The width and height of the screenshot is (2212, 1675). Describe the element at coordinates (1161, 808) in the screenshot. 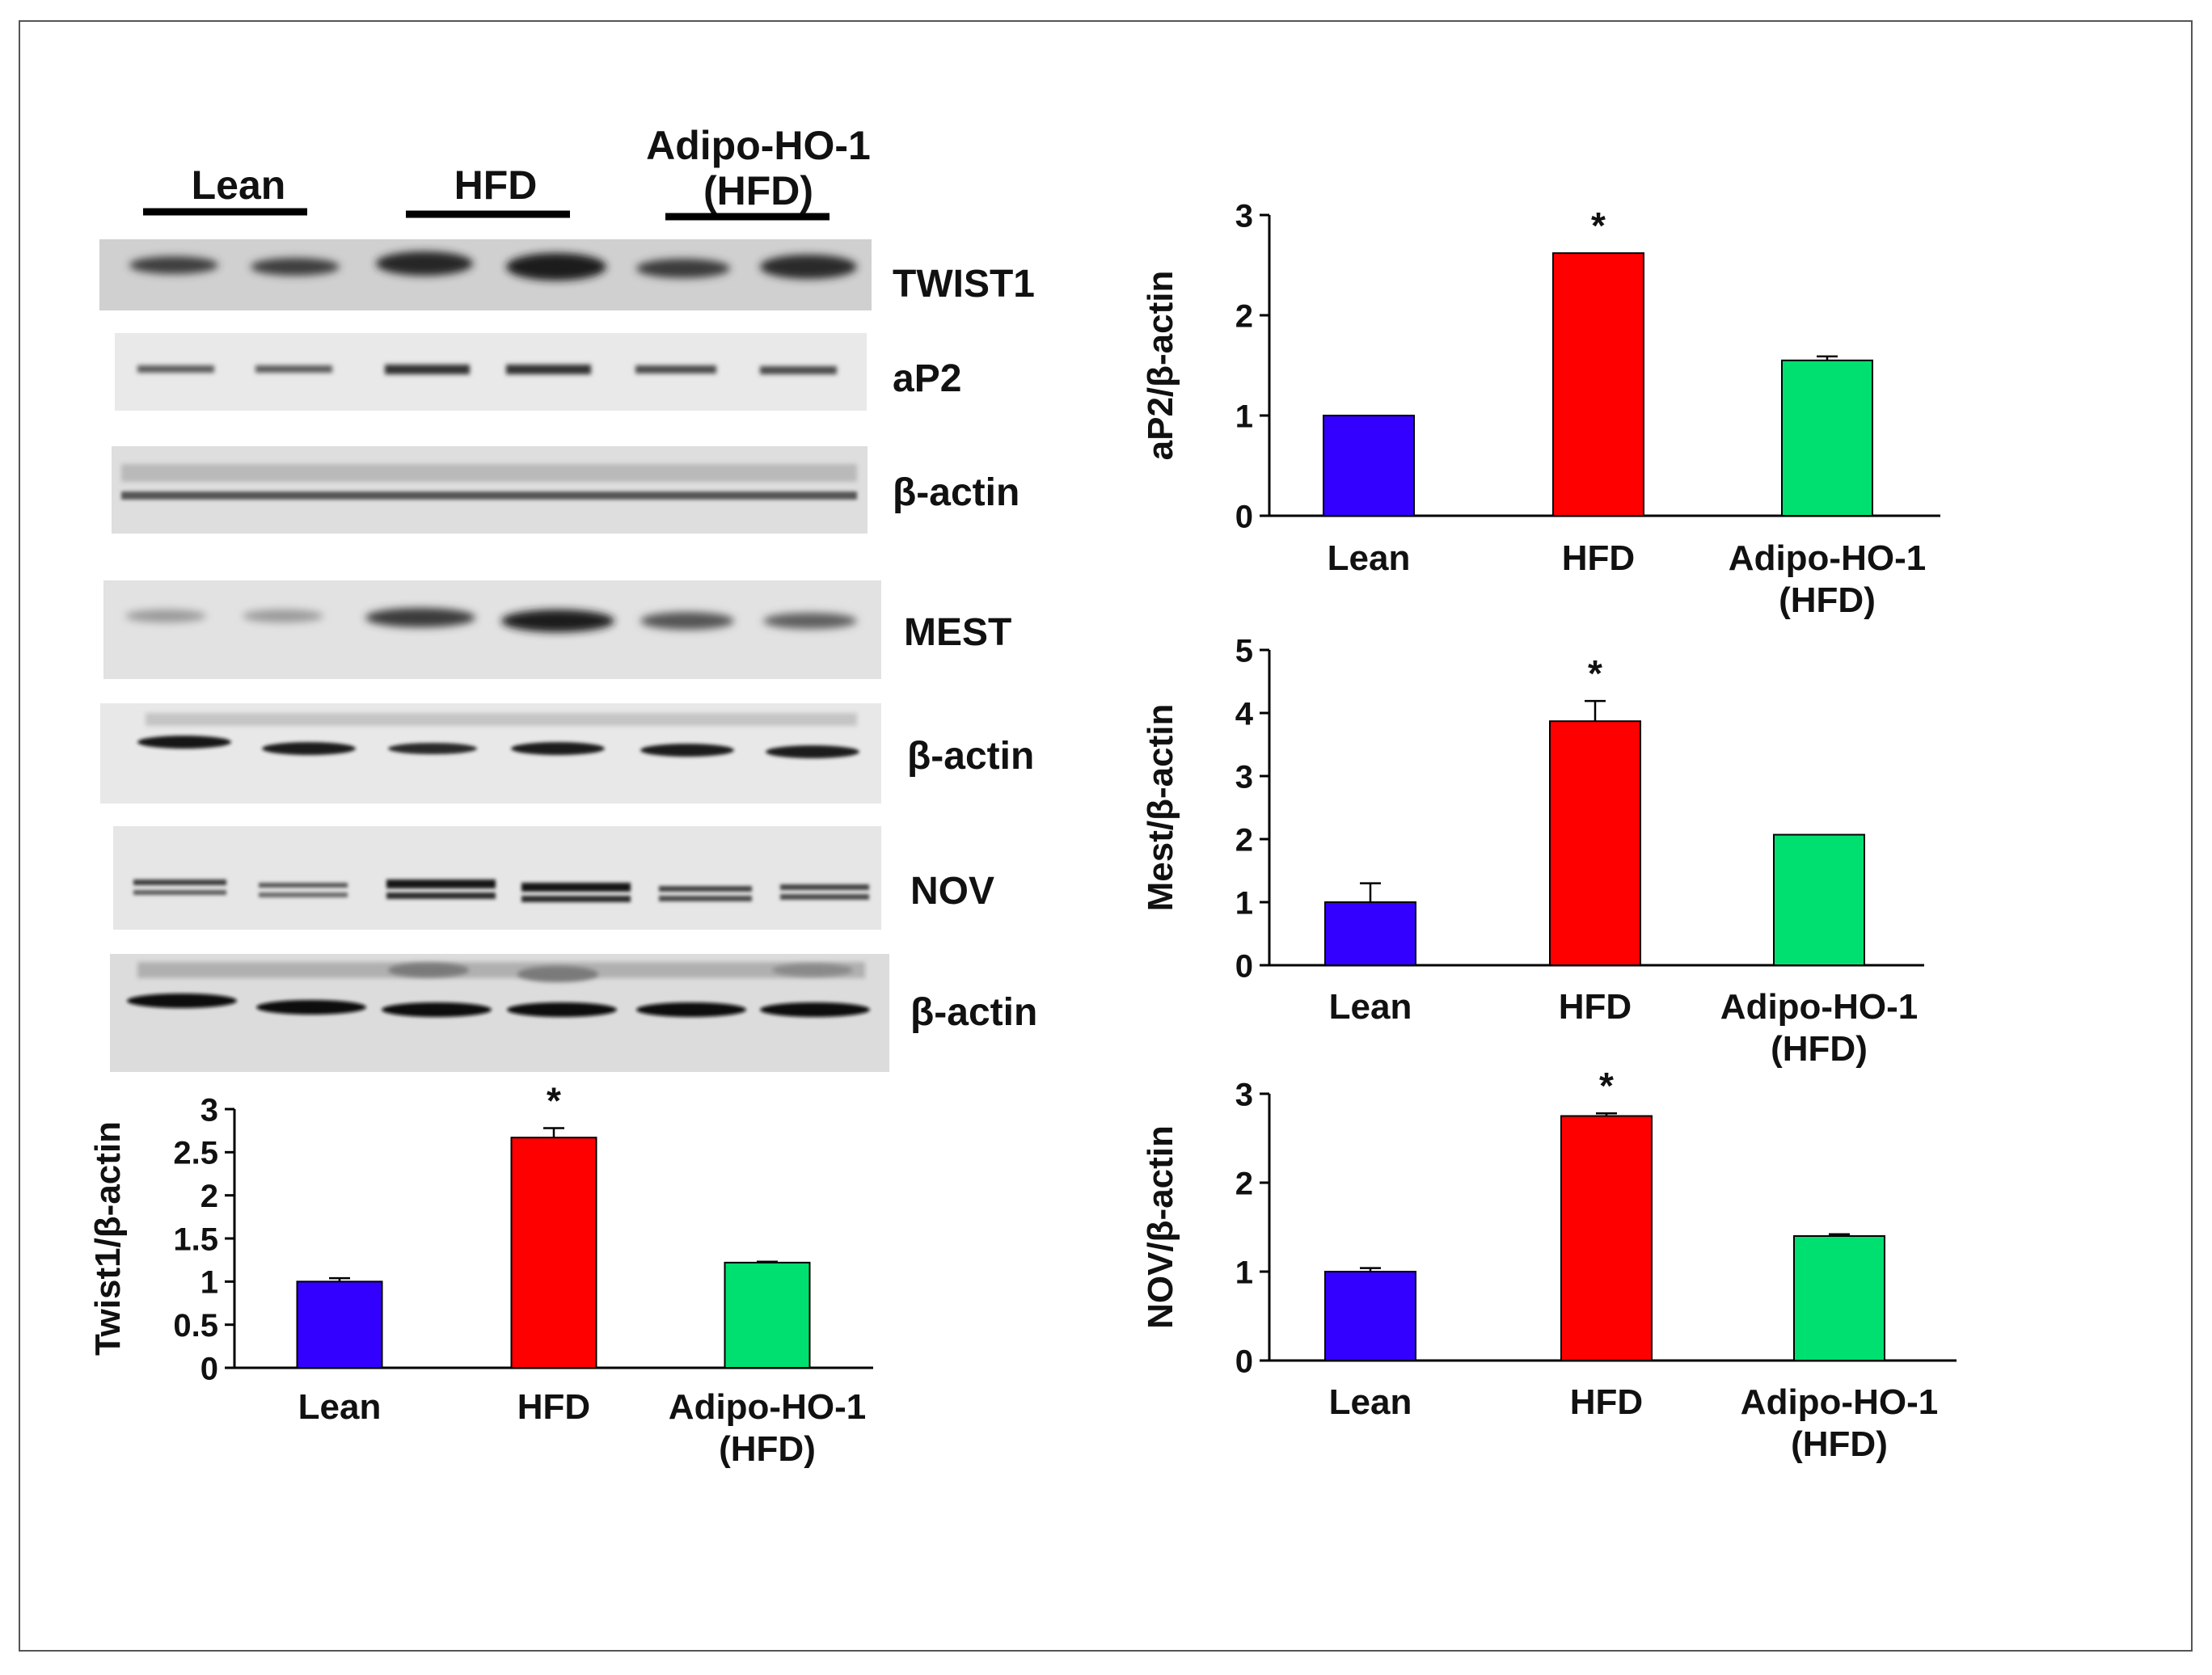

I see `y-axis-label: Mest/β-actin` at that location.